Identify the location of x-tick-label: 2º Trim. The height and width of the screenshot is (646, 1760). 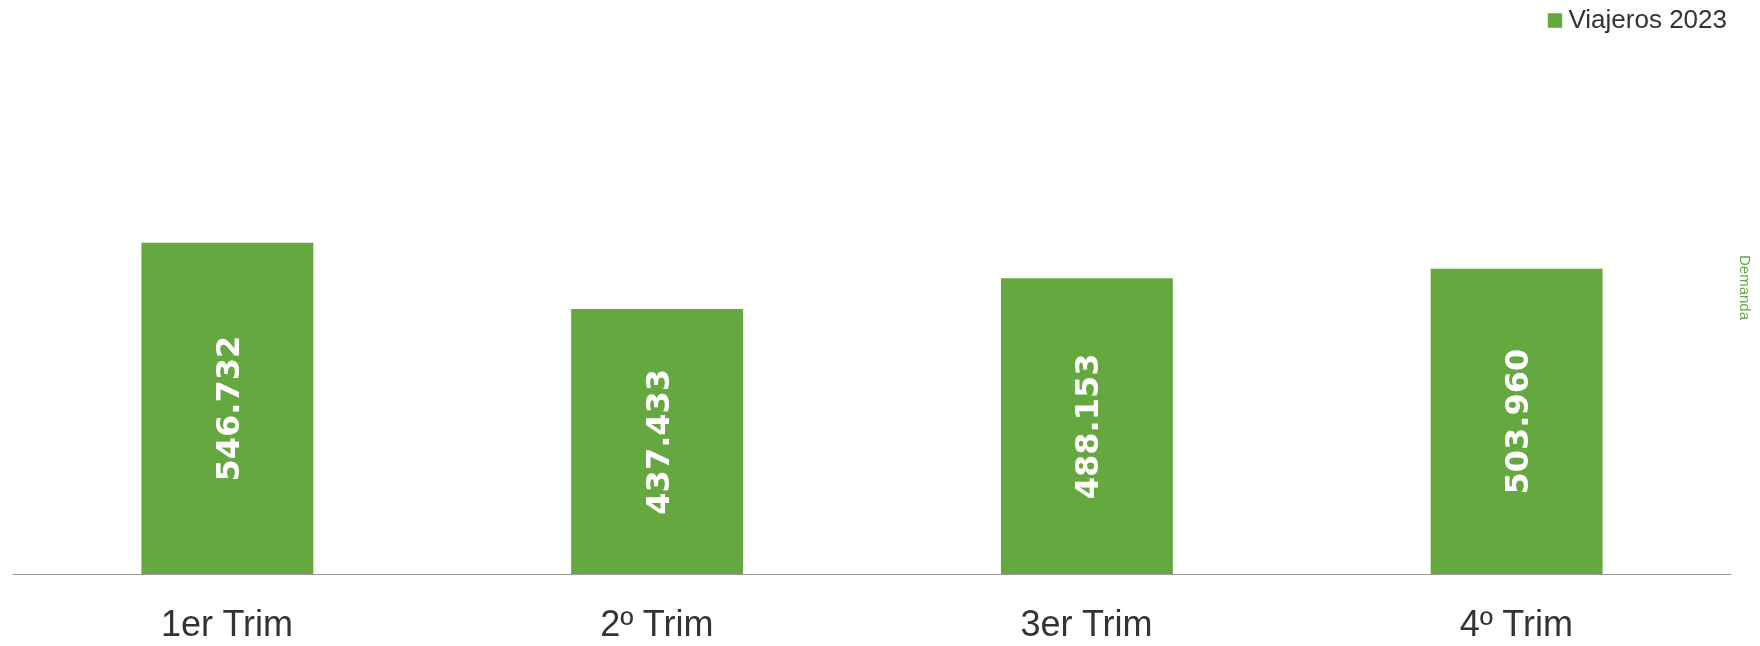
(657, 623).